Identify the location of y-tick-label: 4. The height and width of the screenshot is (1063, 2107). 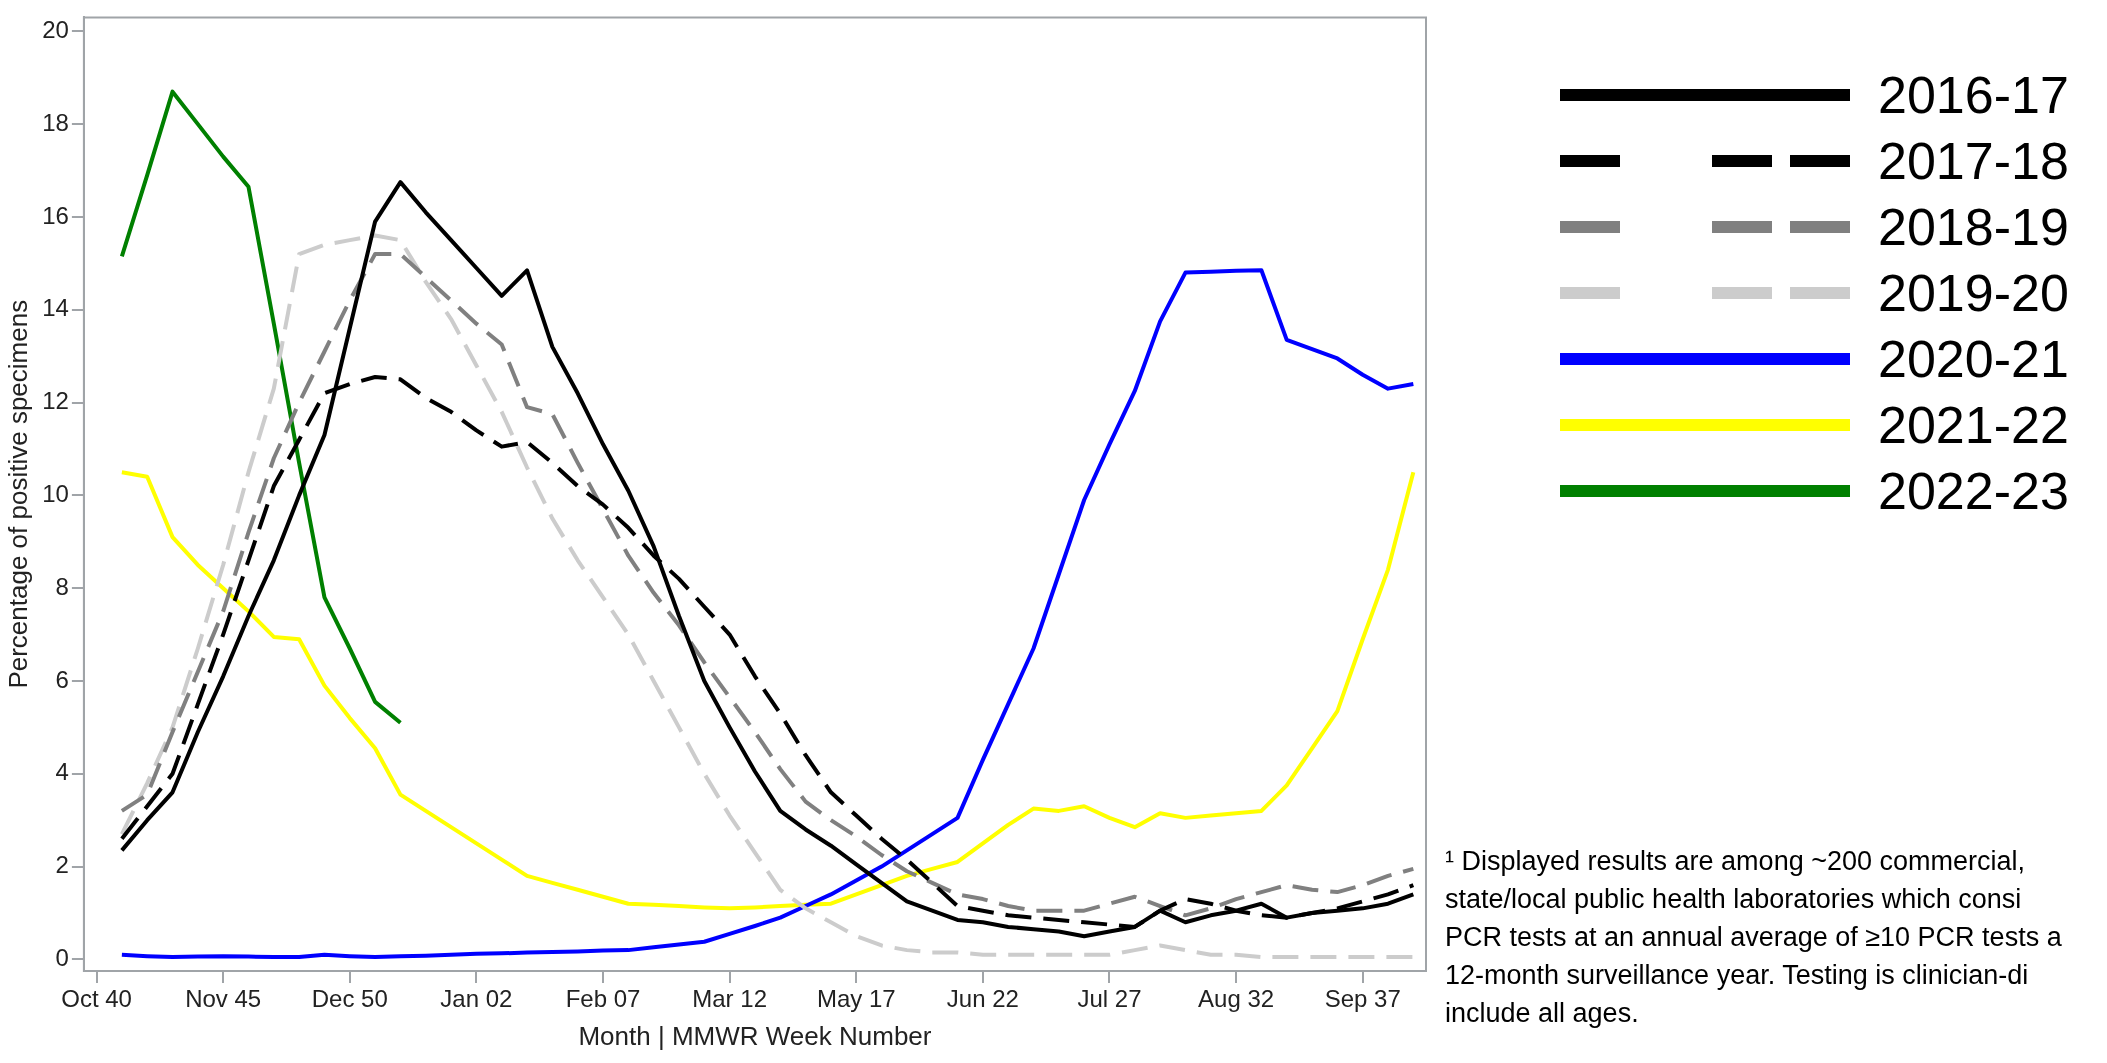
(62, 772).